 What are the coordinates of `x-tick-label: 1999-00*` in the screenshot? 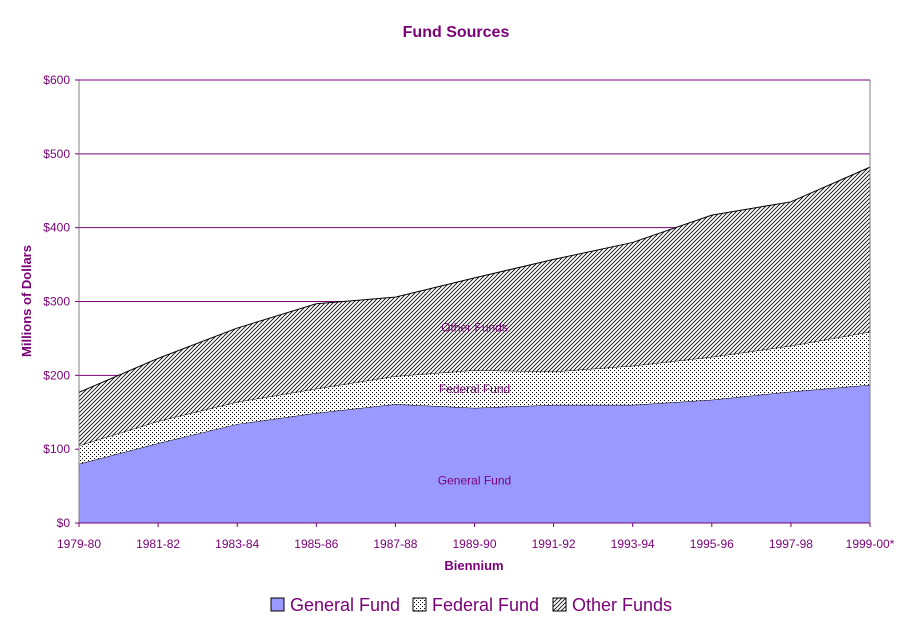 It's located at (870, 544).